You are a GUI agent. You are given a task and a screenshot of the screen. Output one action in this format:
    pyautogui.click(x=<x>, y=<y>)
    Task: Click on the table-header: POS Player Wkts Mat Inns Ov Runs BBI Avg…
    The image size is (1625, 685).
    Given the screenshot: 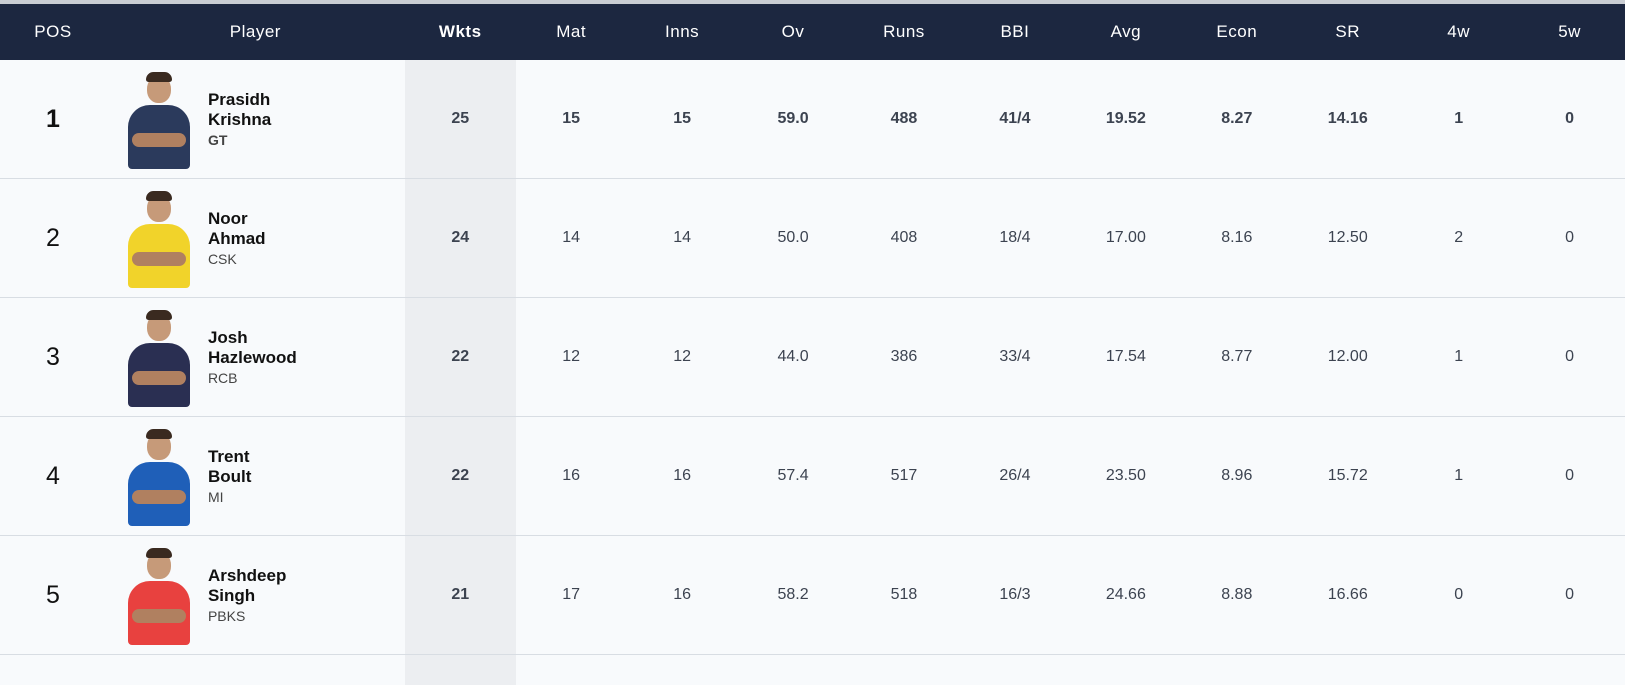 What is the action you would take?
    pyautogui.click(x=812, y=32)
    